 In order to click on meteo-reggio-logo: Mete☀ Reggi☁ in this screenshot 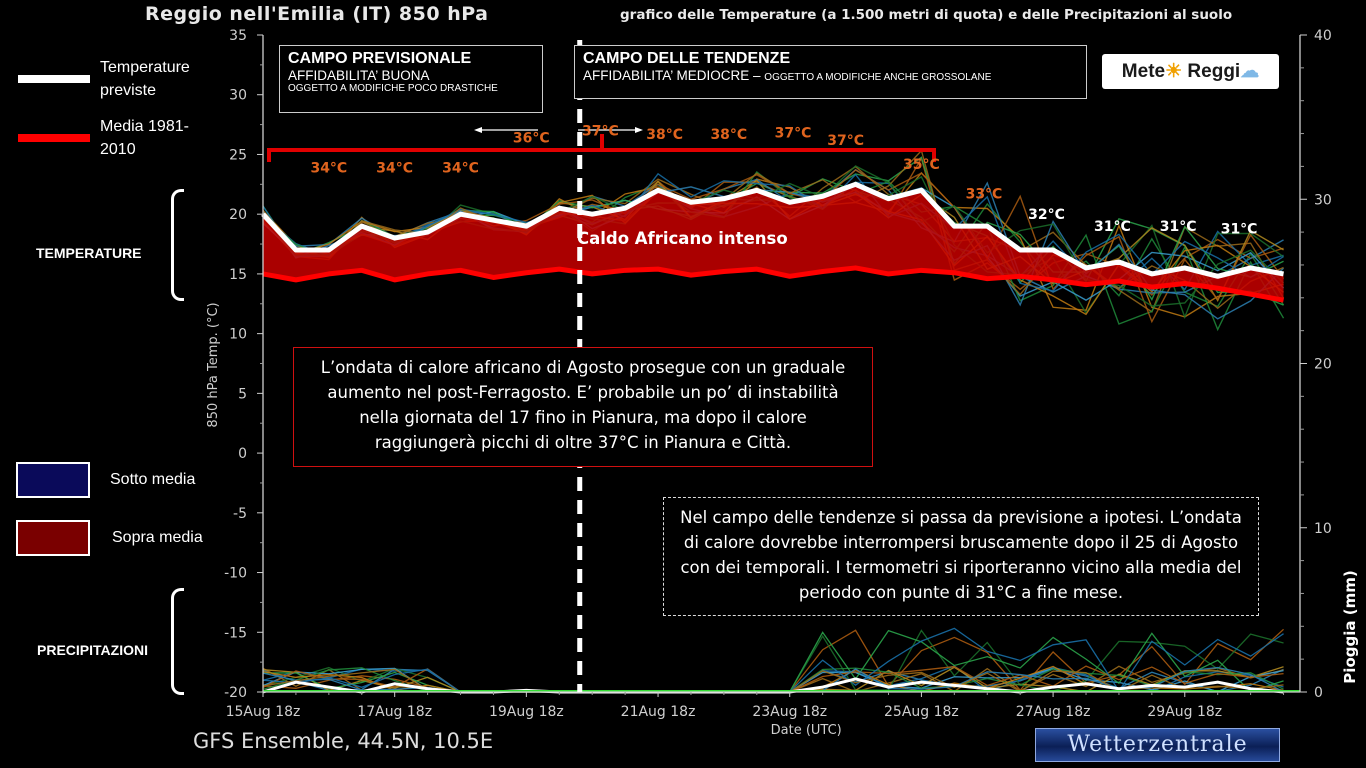, I will do `click(1190, 71)`.